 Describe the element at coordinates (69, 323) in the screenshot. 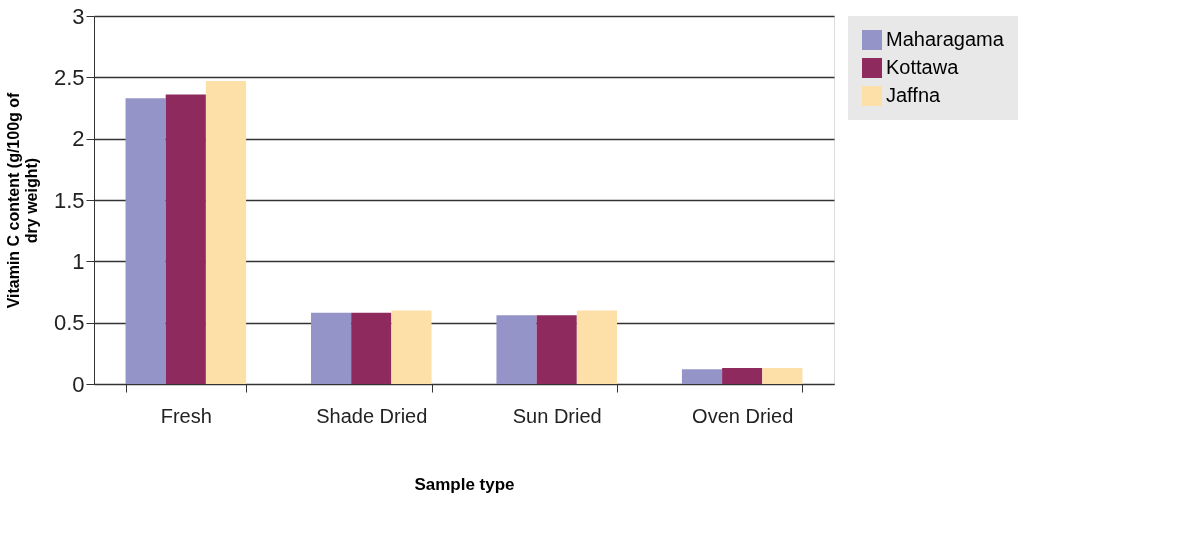

I see `y-tick-label: 0.5` at that location.